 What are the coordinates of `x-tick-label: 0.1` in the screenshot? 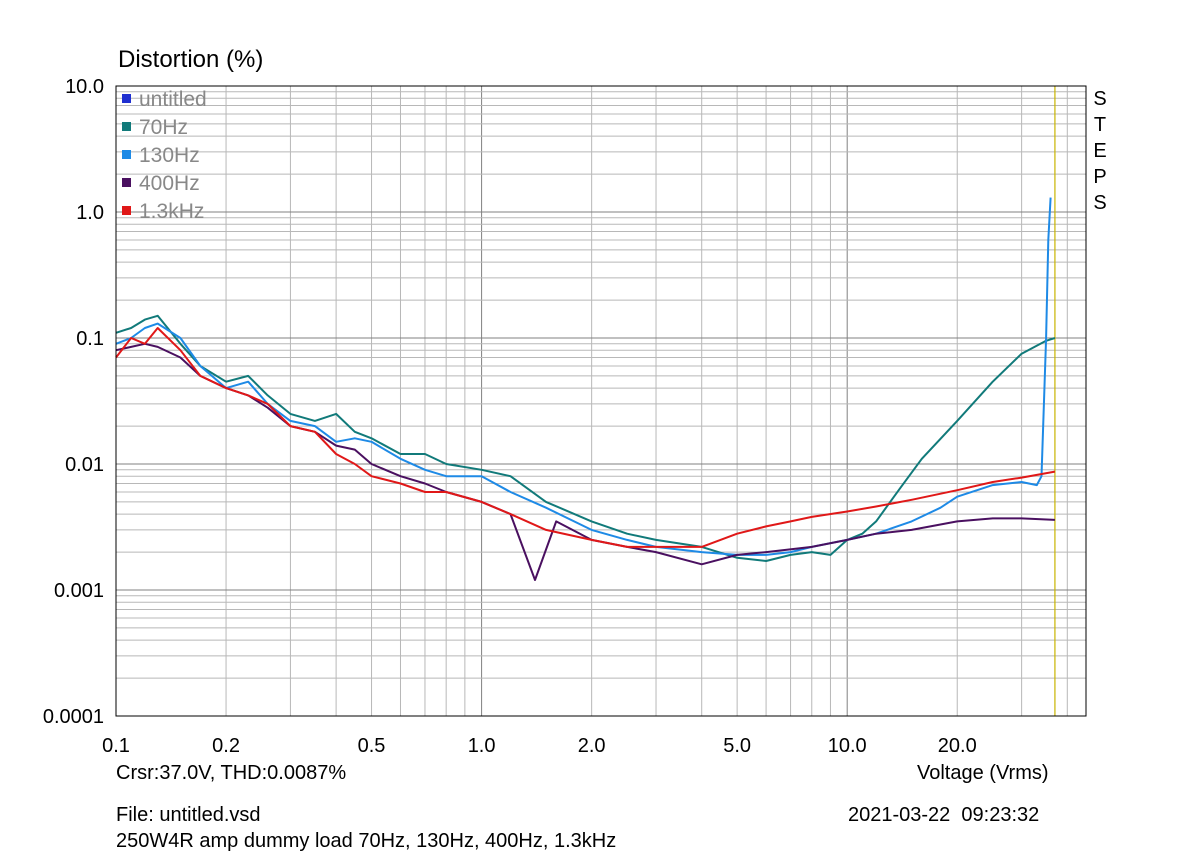 It's located at (116, 746).